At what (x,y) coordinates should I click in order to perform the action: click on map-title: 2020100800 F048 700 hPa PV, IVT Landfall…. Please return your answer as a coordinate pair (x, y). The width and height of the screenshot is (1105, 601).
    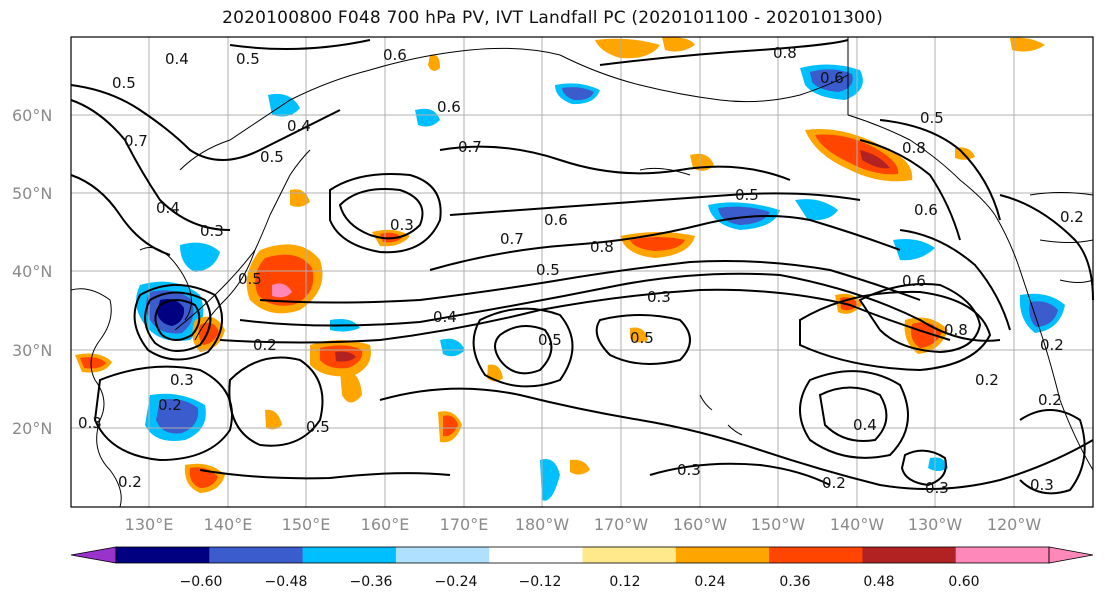
    Looking at the image, I should click on (552, 18).